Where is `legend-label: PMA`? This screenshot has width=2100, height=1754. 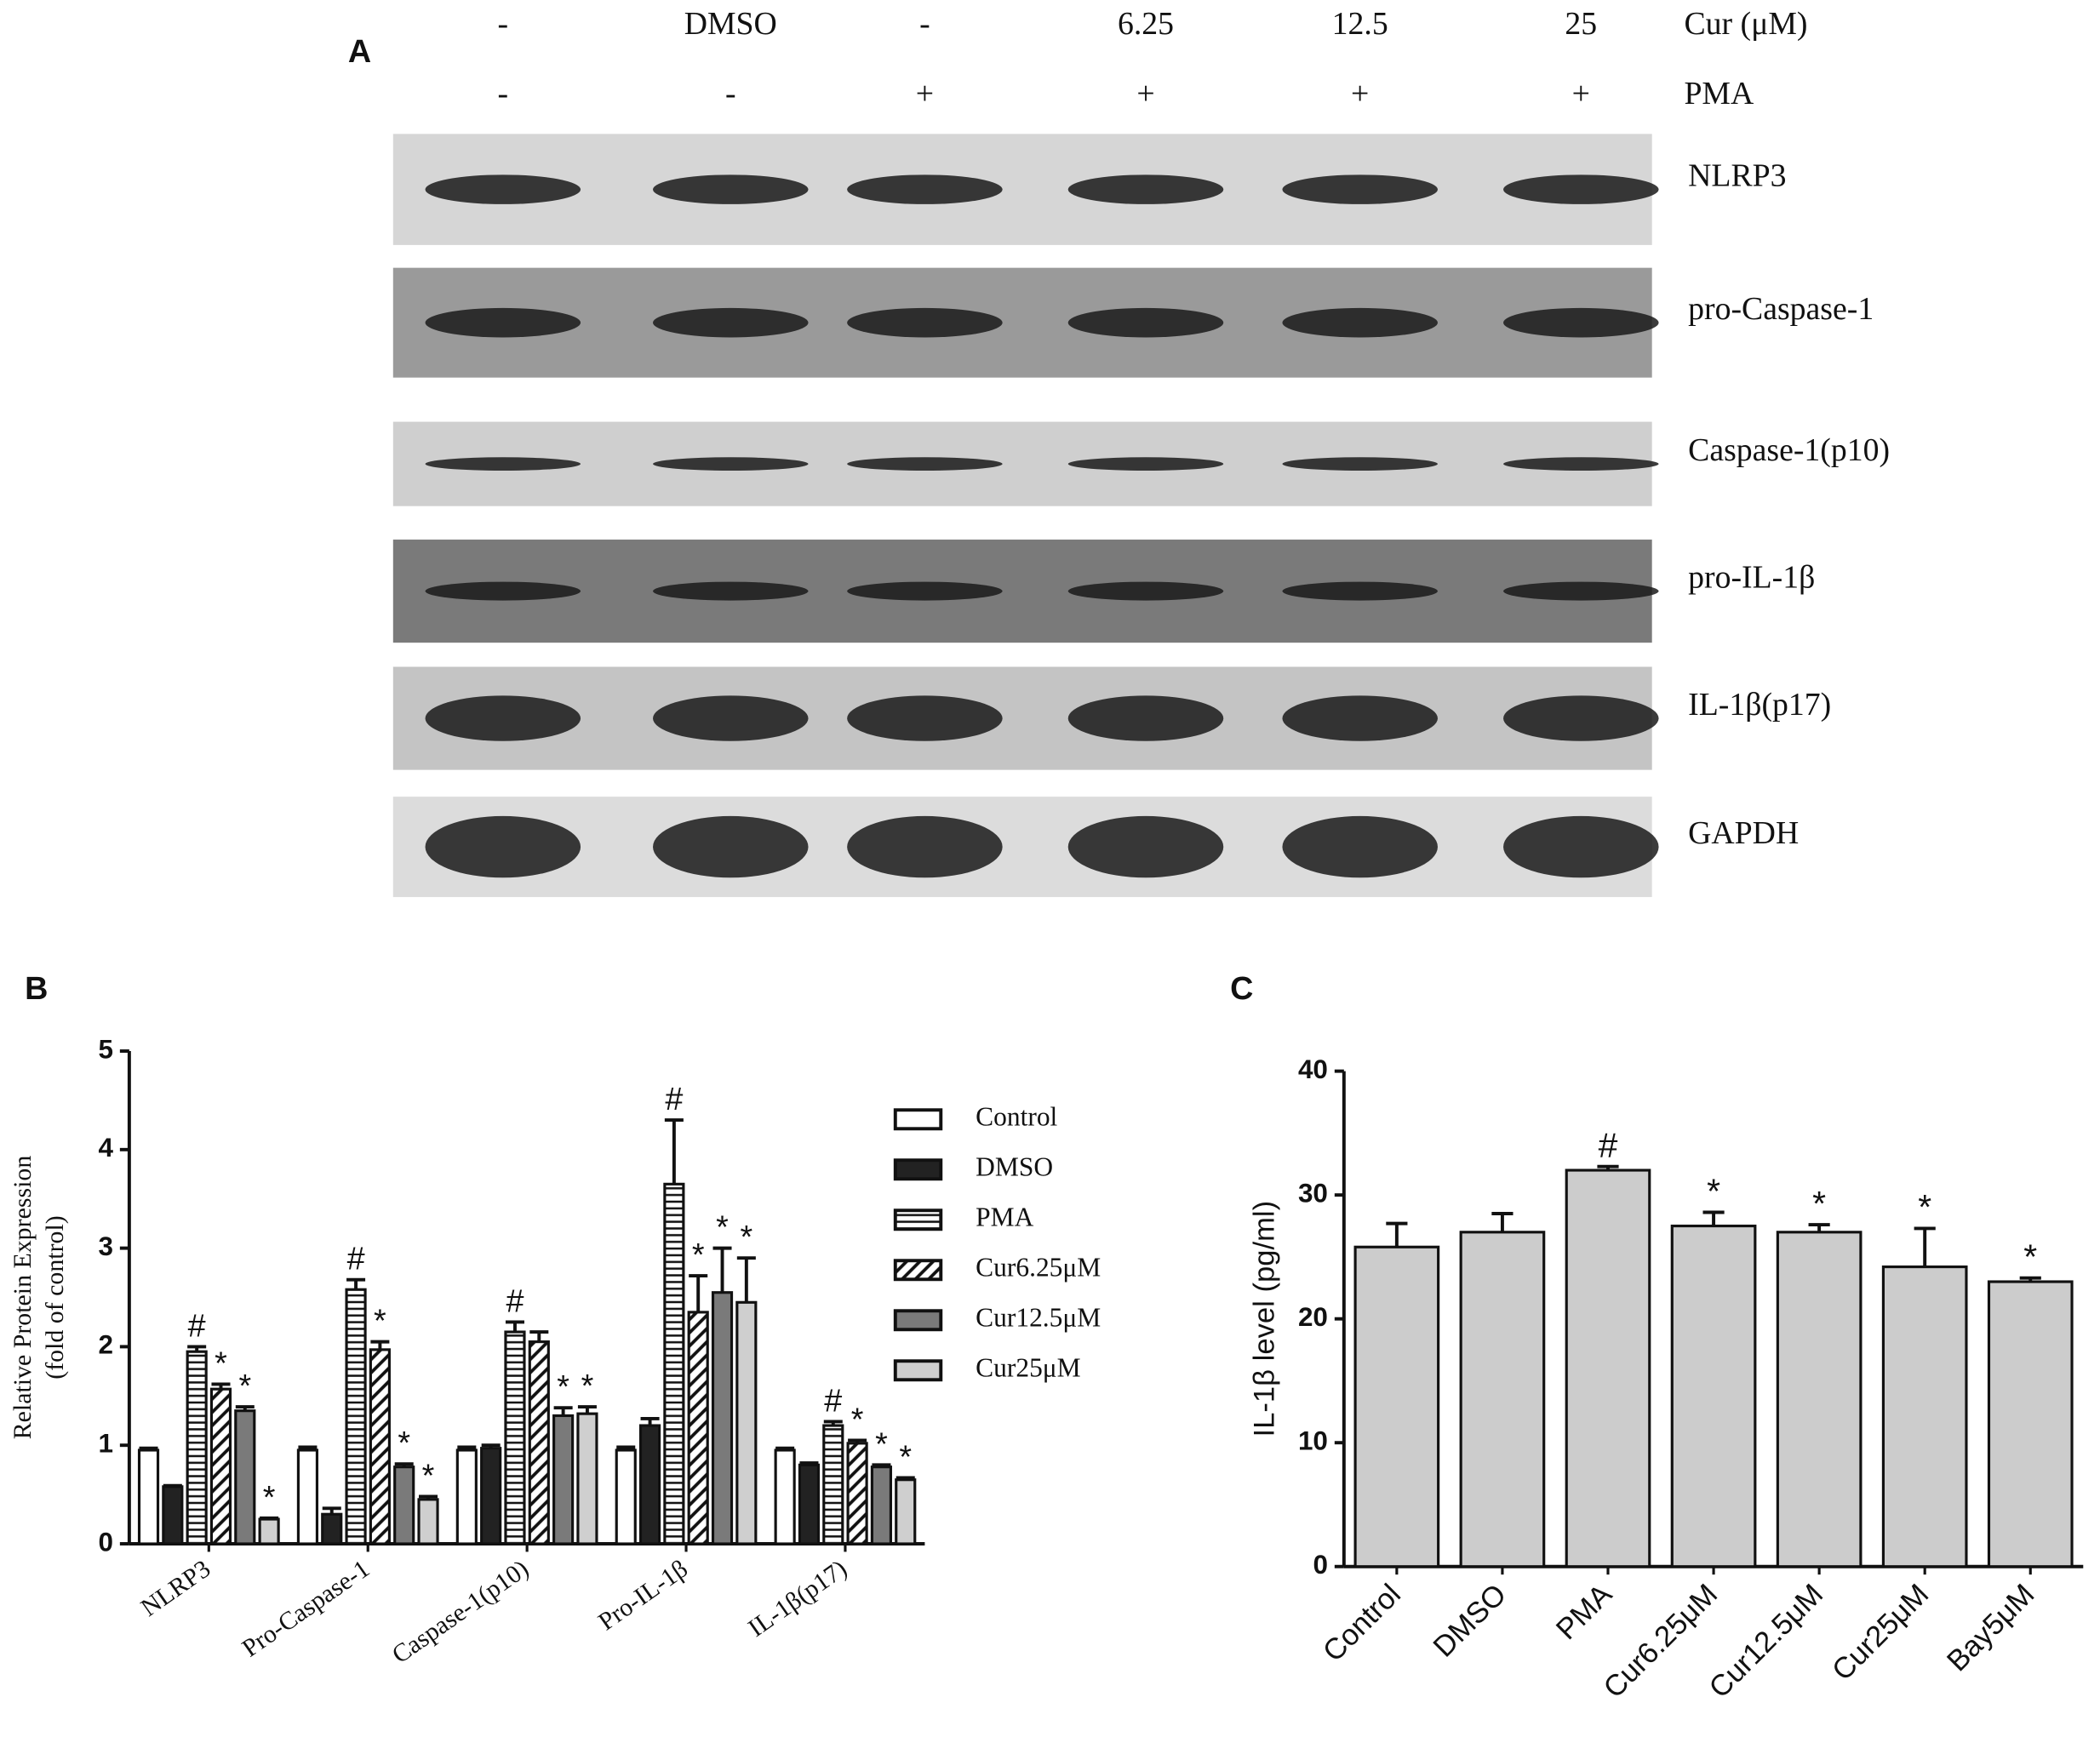
legend-label: PMA is located at coordinates (1004, 1216).